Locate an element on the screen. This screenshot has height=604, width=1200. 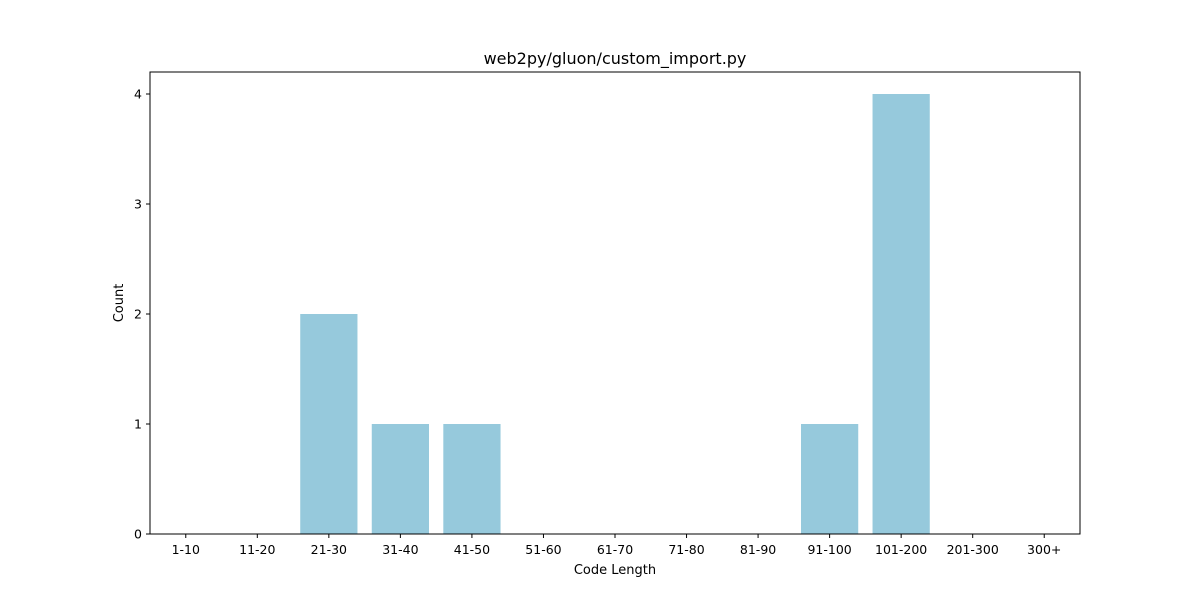
x-tick-label: 201-300 is located at coordinates (973, 549).